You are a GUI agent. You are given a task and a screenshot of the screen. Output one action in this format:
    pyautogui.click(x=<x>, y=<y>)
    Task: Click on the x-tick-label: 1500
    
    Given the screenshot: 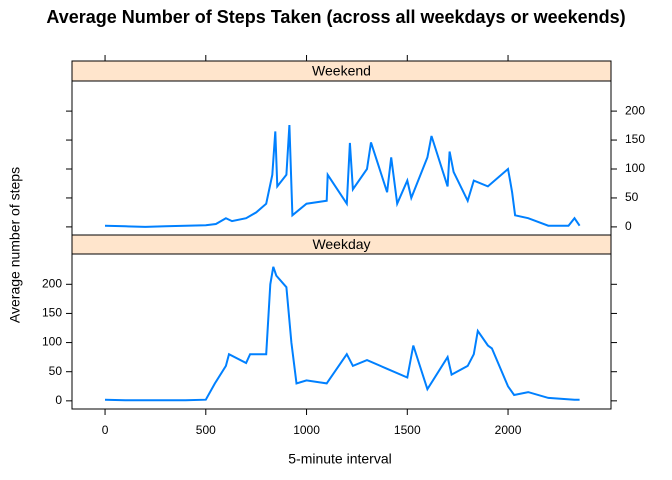 What is the action you would take?
    pyautogui.click(x=407, y=430)
    